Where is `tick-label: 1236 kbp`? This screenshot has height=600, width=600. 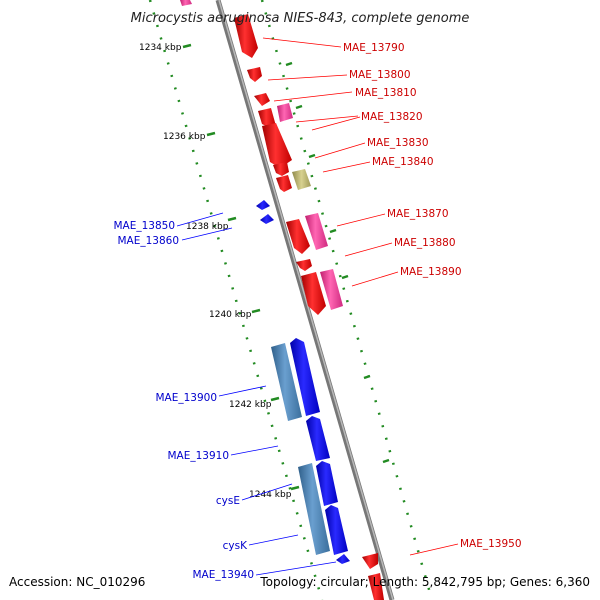
tick-label: 1236 kbp is located at coordinates (184, 137).